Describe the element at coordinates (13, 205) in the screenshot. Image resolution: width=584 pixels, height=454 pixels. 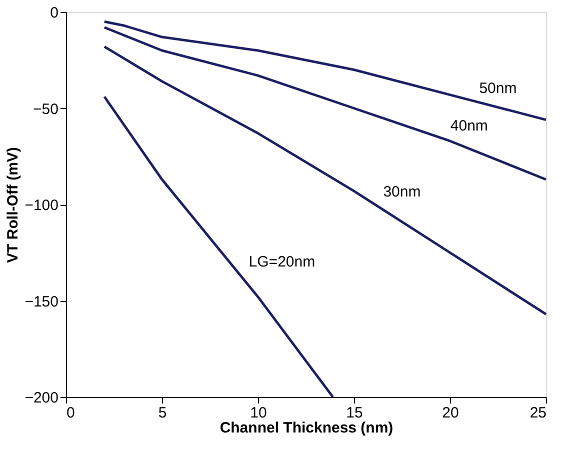
I see `y-axis-title: VT Roll-Off (mV)` at that location.